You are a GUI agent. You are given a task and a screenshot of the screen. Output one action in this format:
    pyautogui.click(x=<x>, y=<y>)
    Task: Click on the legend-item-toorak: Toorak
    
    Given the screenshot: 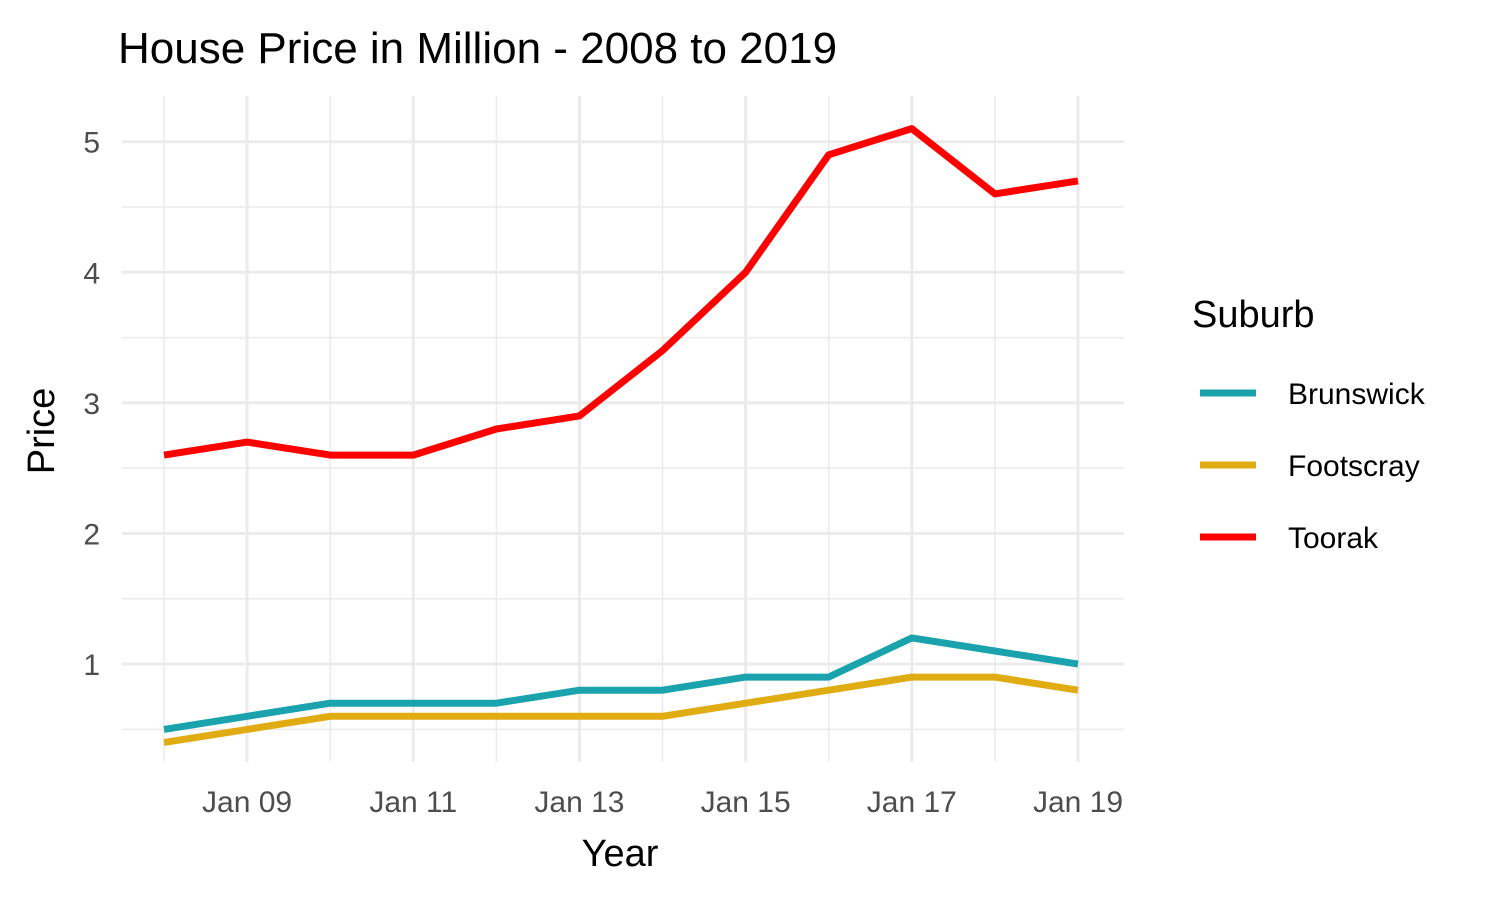 What is the action you would take?
    pyautogui.click(x=1289, y=538)
    